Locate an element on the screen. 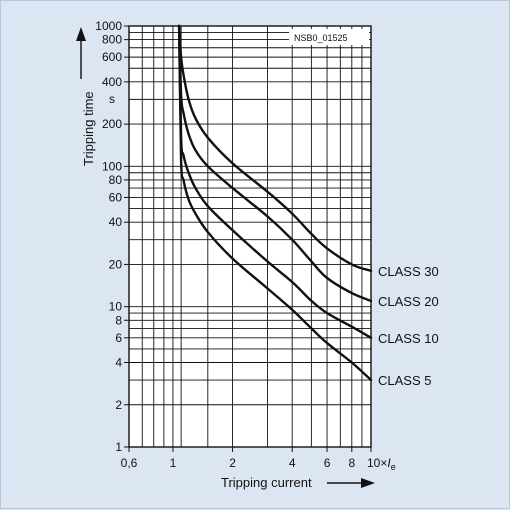  x-tick-label: 4 is located at coordinates (292, 463).